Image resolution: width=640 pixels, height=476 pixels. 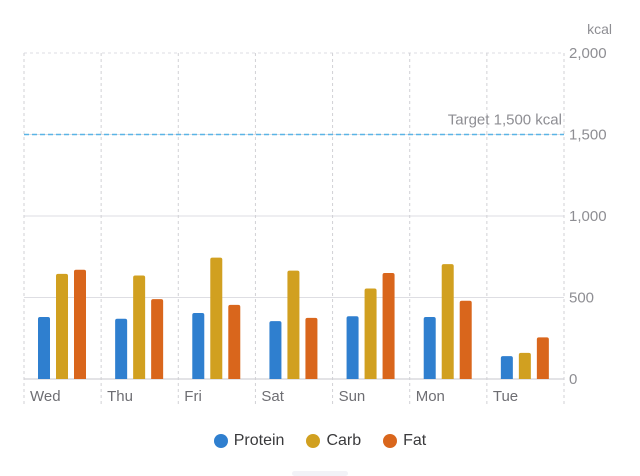 I want to click on x-tick-label: Wed, so click(x=45, y=396).